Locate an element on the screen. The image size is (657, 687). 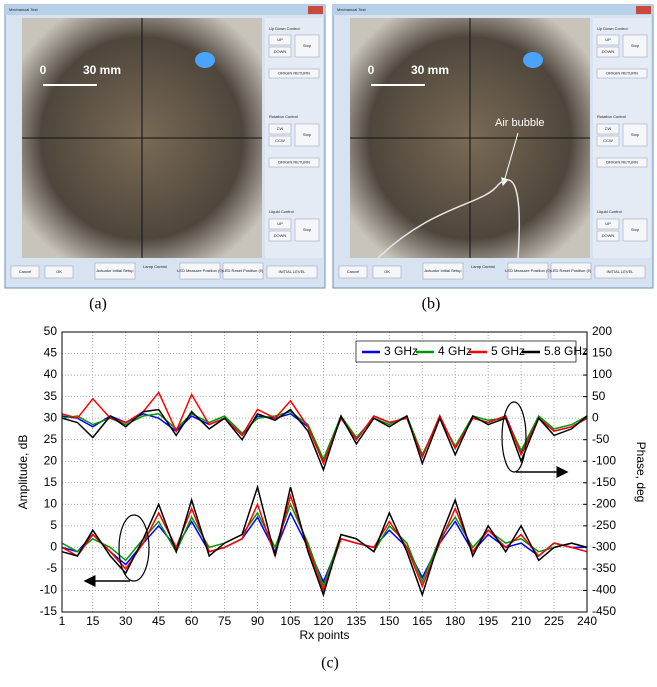
button-label: CCW is located at coordinates (280, 140).